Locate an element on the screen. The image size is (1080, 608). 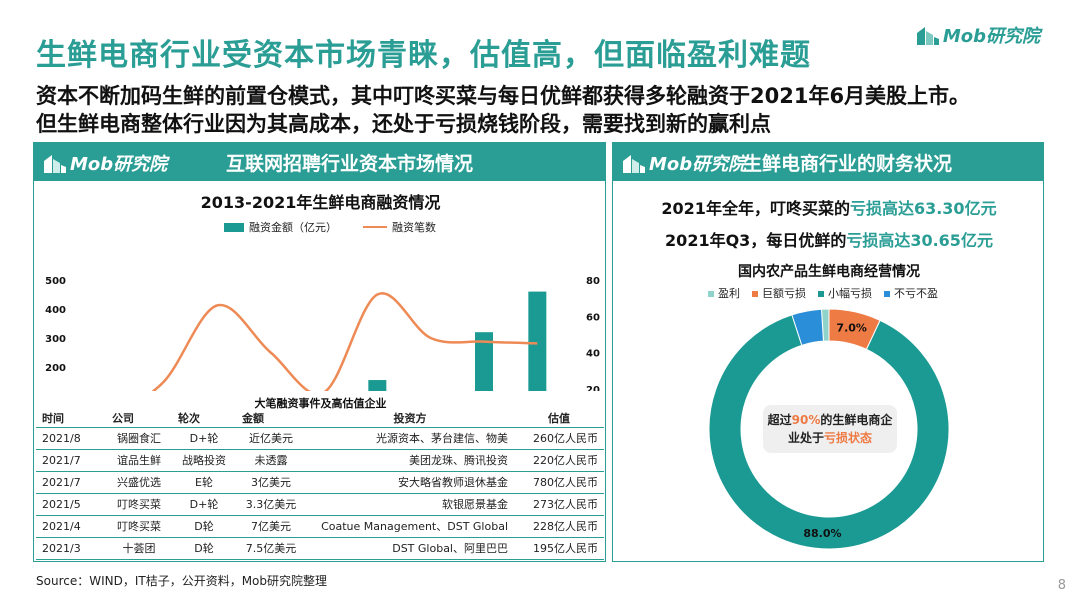
cell-investor: 光源资本、茅台建信、物美 is located at coordinates (410, 437).